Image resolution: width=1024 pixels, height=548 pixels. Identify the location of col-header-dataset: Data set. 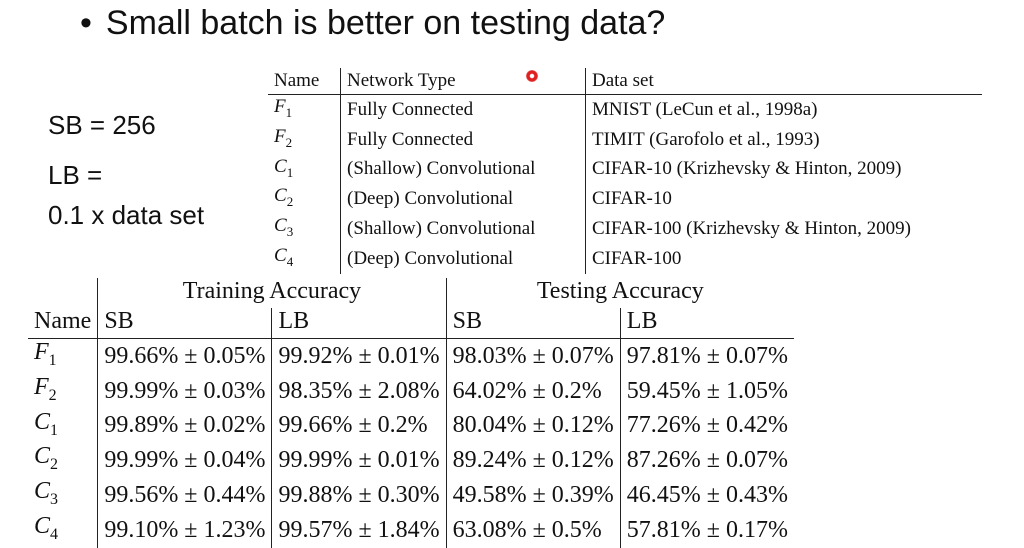
(783, 81).